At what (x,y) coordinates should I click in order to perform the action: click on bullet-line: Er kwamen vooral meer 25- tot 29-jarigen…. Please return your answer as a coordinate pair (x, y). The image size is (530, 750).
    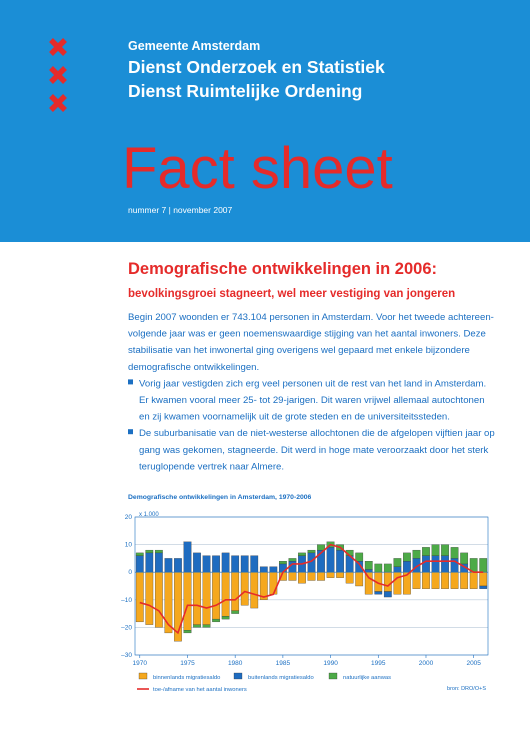
    Looking at the image, I should click on (312, 400).